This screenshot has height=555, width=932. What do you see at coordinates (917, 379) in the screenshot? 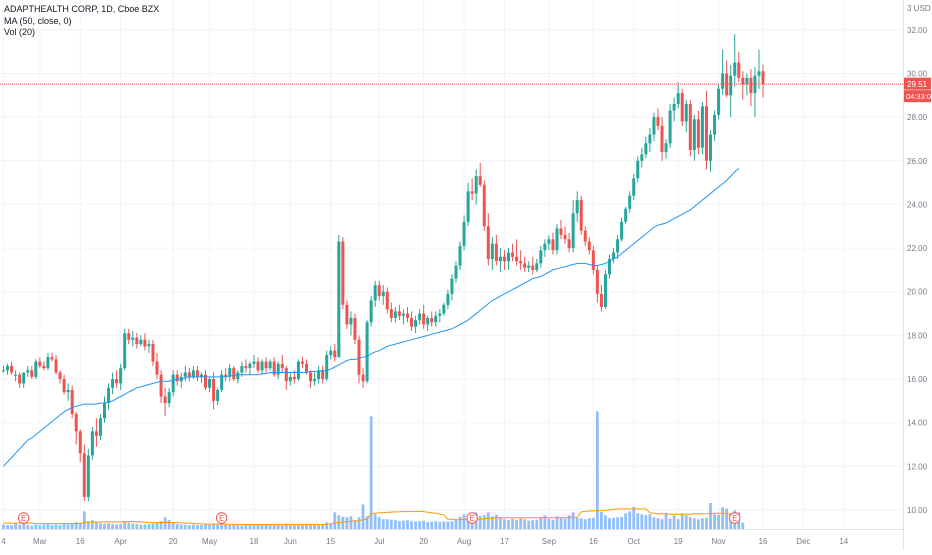
I see `y-tick-label: 16.00` at bounding box center [917, 379].